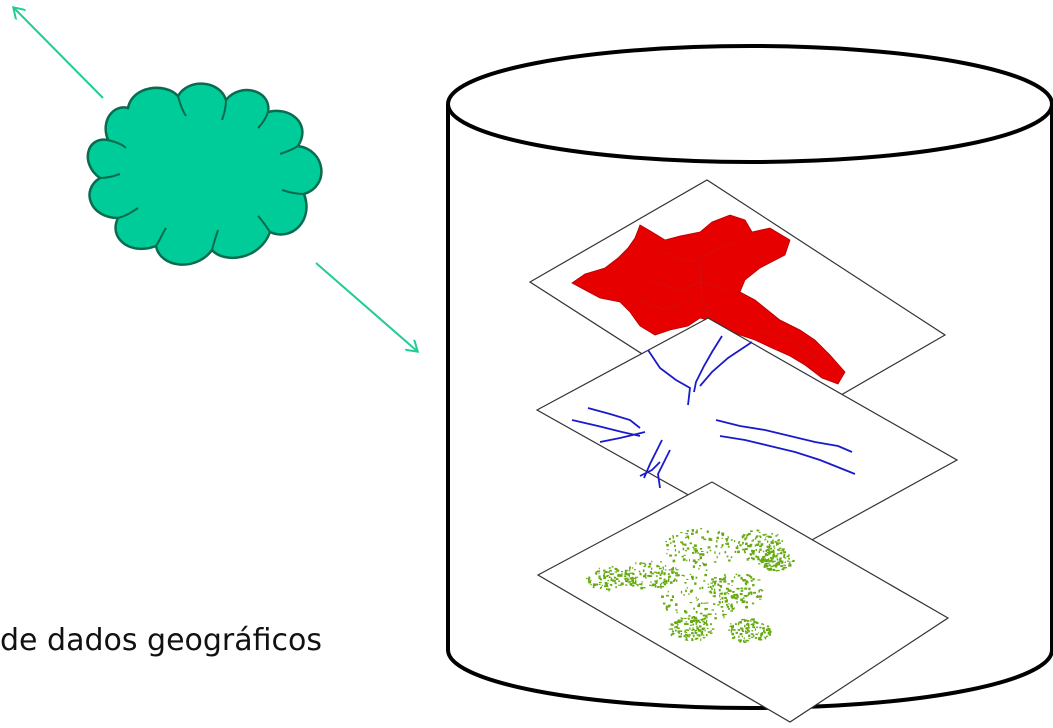 This screenshot has width=1053, height=728. What do you see at coordinates (161, 640) in the screenshot?
I see `caption-label: de dados geográficos` at bounding box center [161, 640].